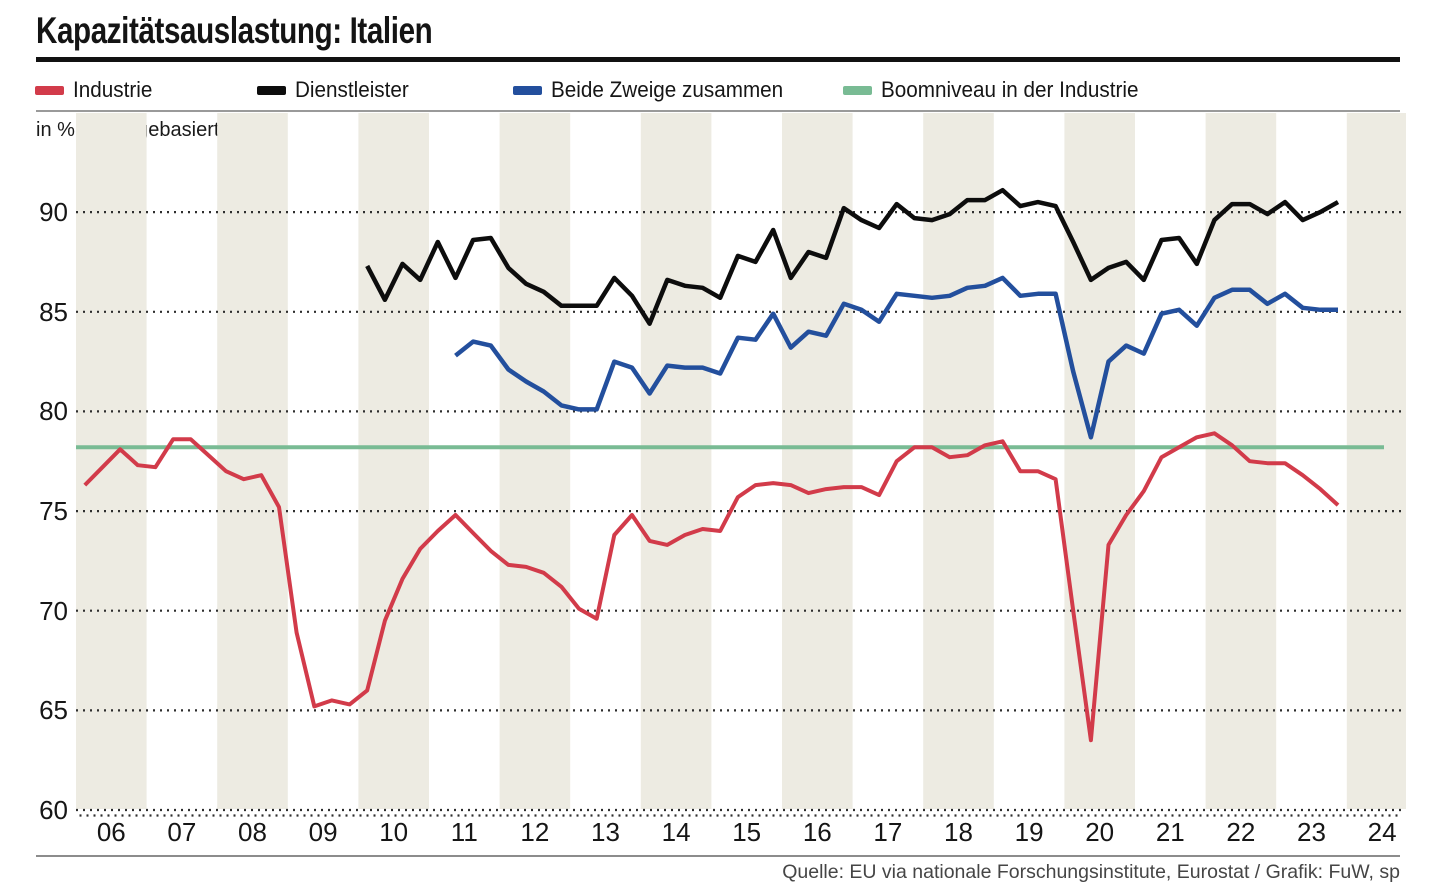 The width and height of the screenshot is (1436, 888). I want to click on x-tick-label: 08, so click(252, 832).